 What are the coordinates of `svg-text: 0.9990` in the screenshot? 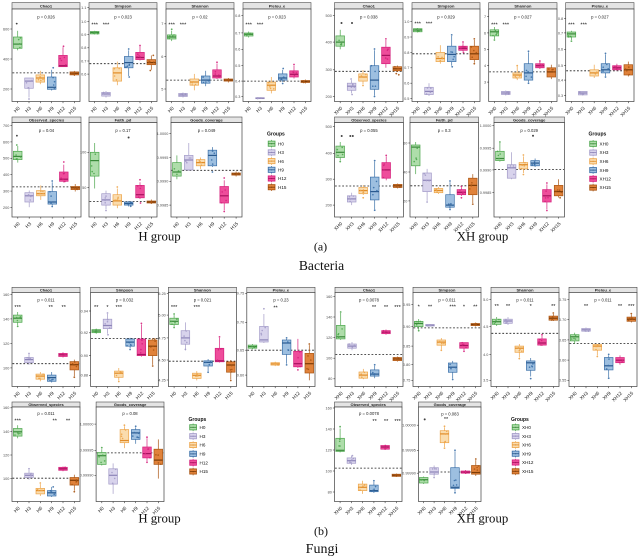 It's located at (163, 182).